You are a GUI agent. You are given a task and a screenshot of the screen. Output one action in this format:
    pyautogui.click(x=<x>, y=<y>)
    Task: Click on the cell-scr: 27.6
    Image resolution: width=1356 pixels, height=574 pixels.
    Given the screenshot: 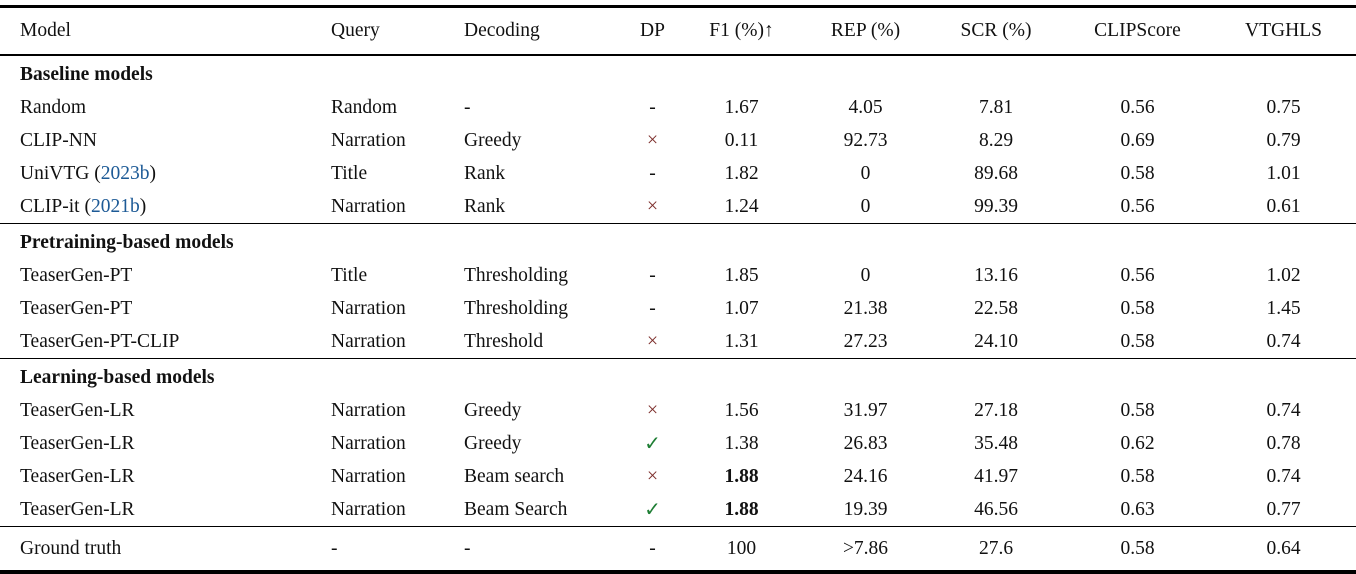 What is the action you would take?
    pyautogui.click(x=996, y=549)
    